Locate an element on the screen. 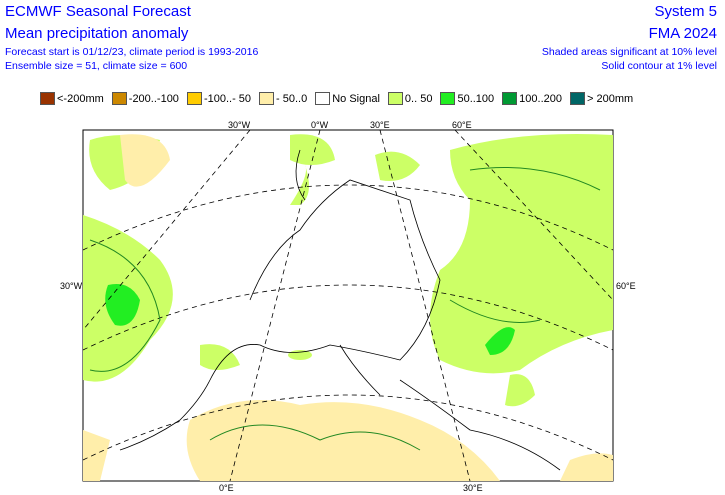 This screenshot has width=725, height=495. legend-item: No Signal is located at coordinates (347, 98).